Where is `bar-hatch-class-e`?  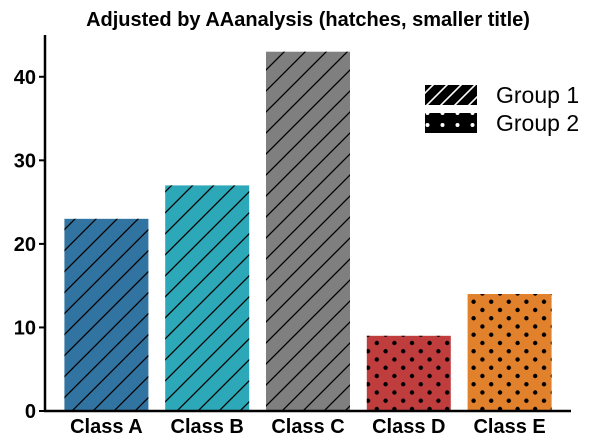 bar-hatch-class-e is located at coordinates (509, 352).